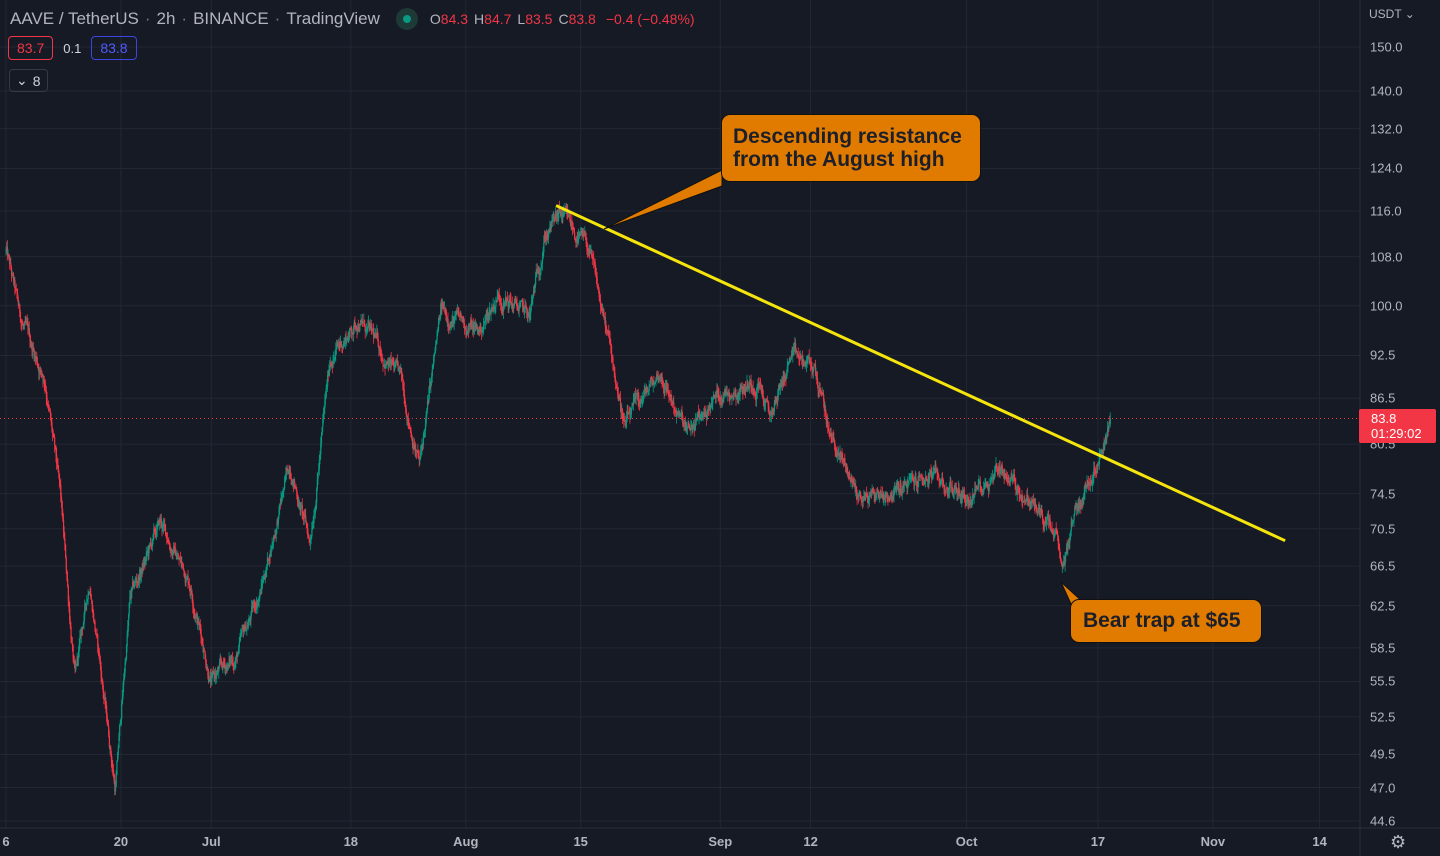 The width and height of the screenshot is (1440, 856). I want to click on buy-button: 83.8, so click(114, 48).